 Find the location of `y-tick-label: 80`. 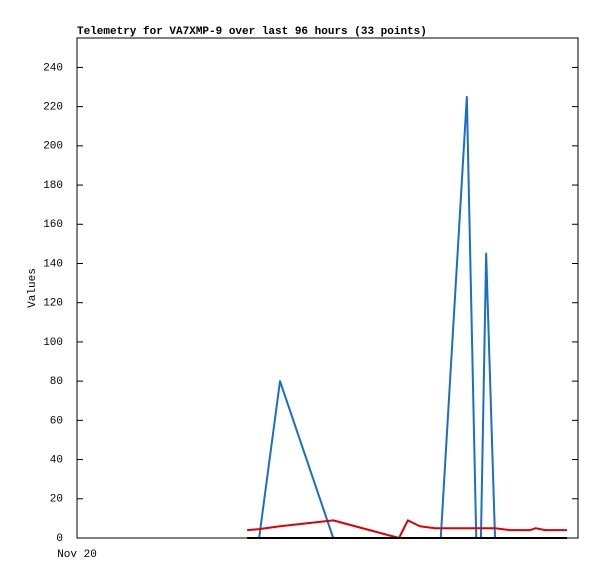

y-tick-label: 80 is located at coordinates (56, 382).